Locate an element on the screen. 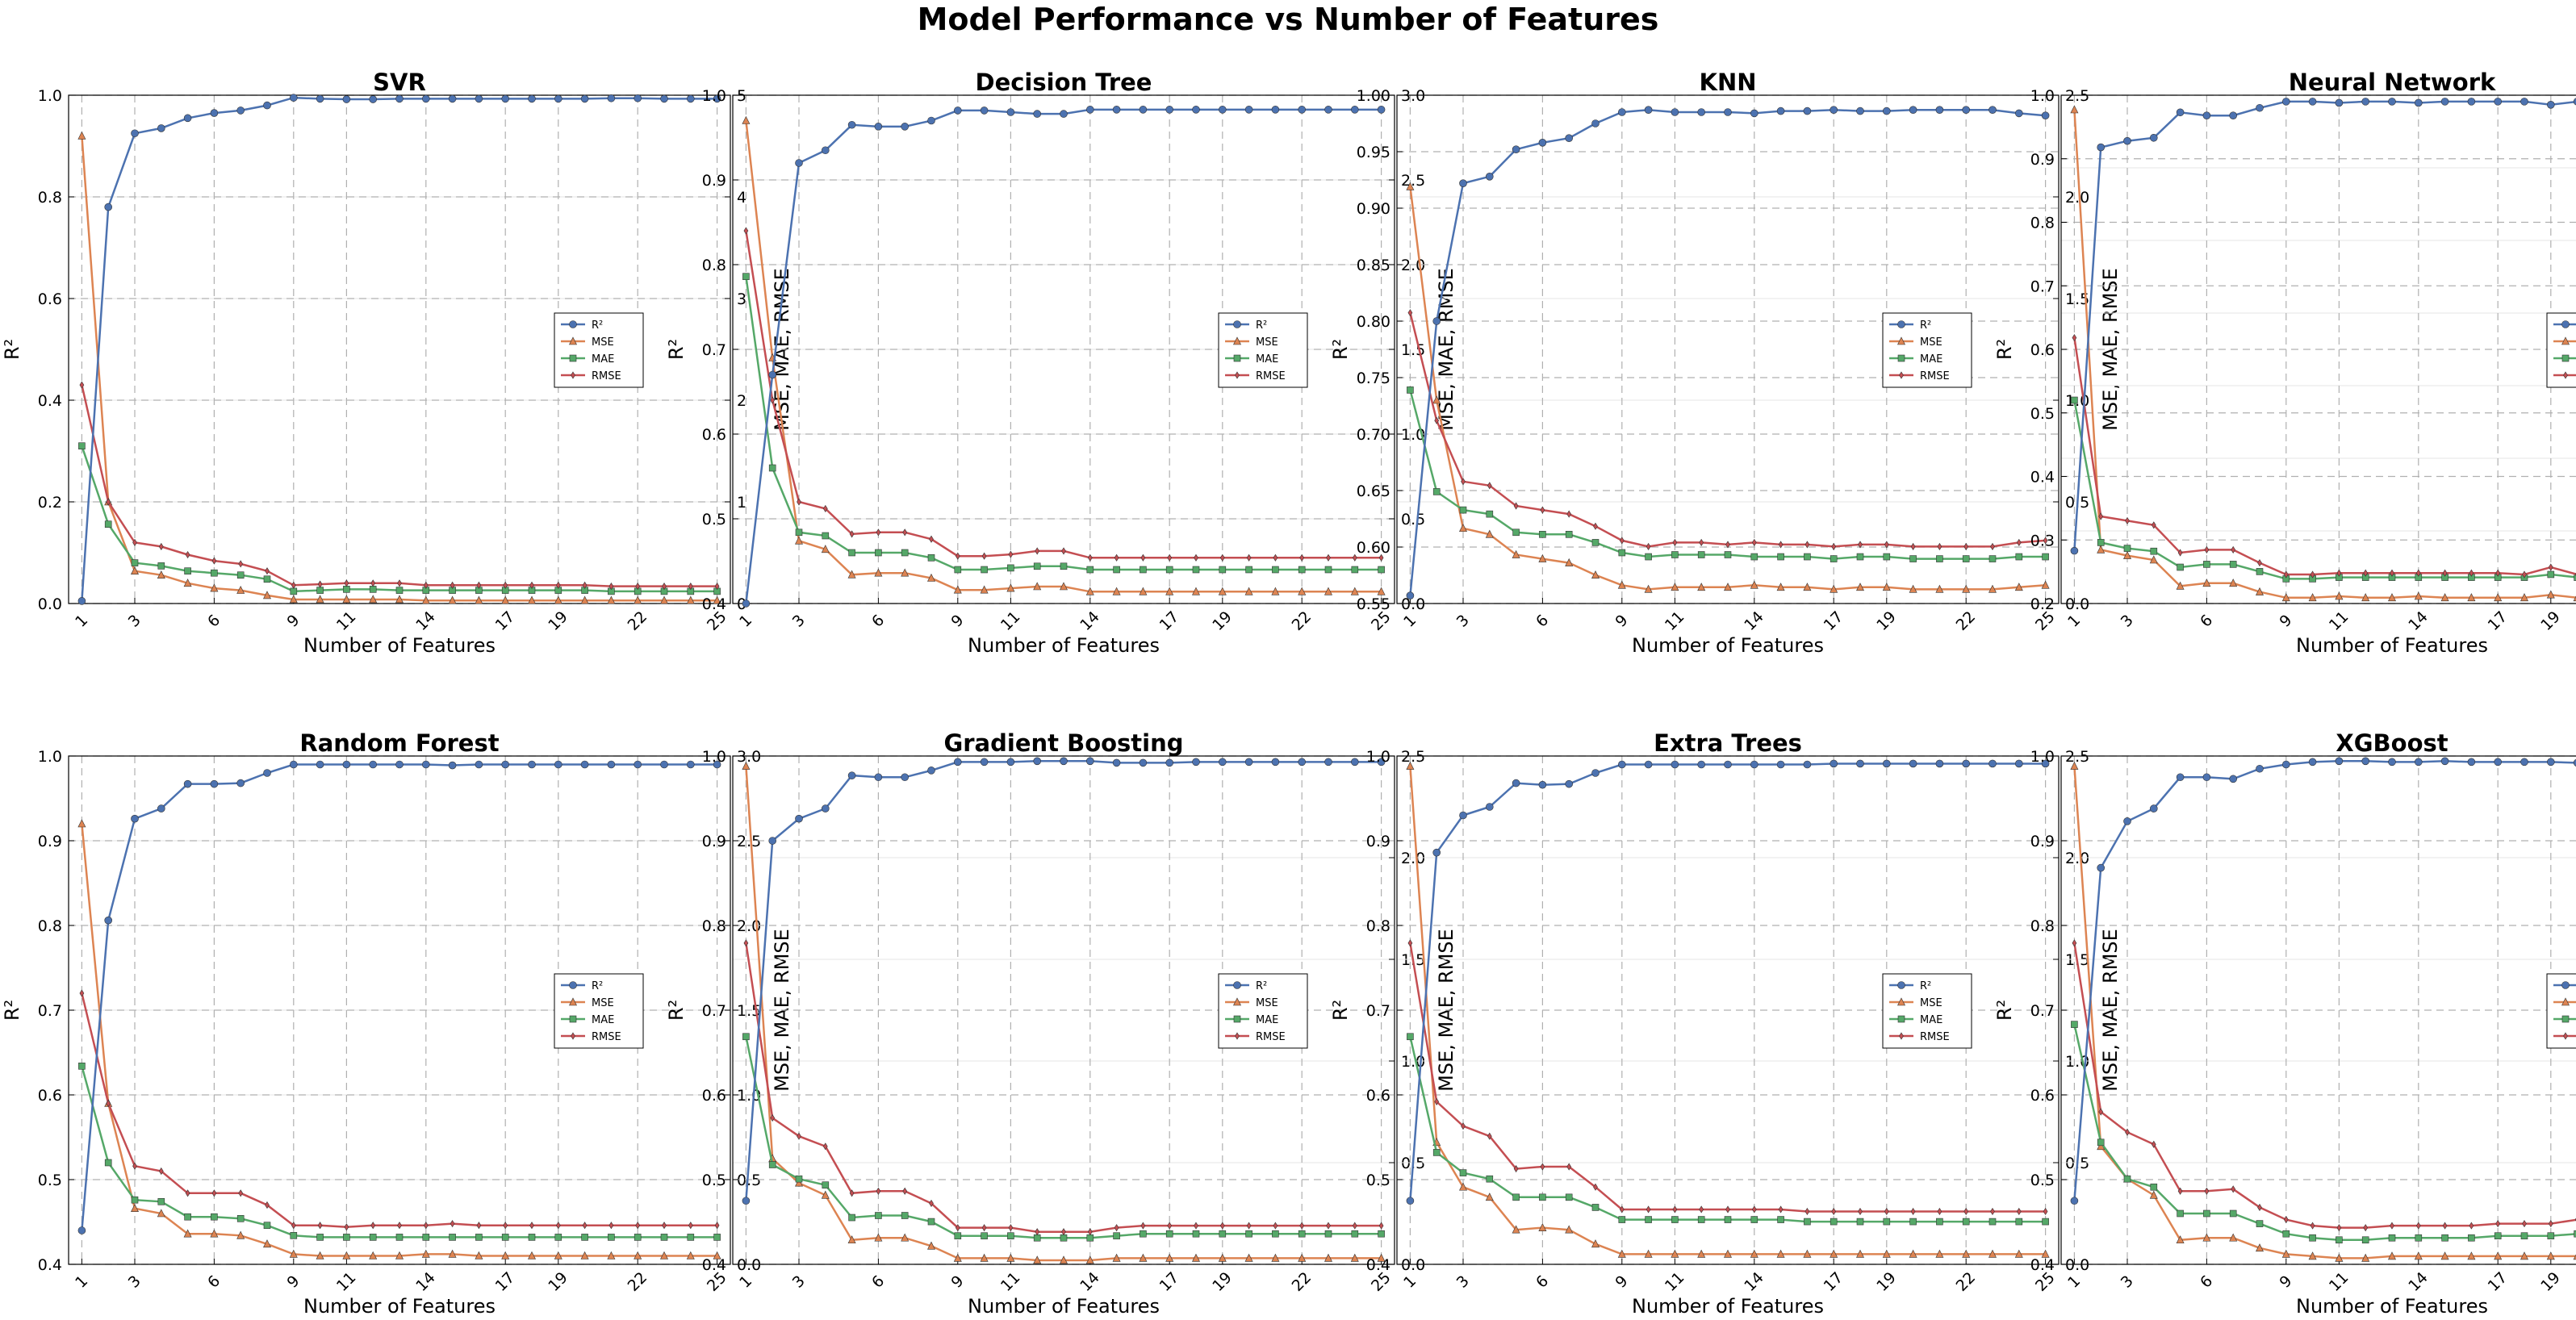 This screenshot has height=1320, width=2576. xtick-label: 9 is located at coordinates (958, 622).